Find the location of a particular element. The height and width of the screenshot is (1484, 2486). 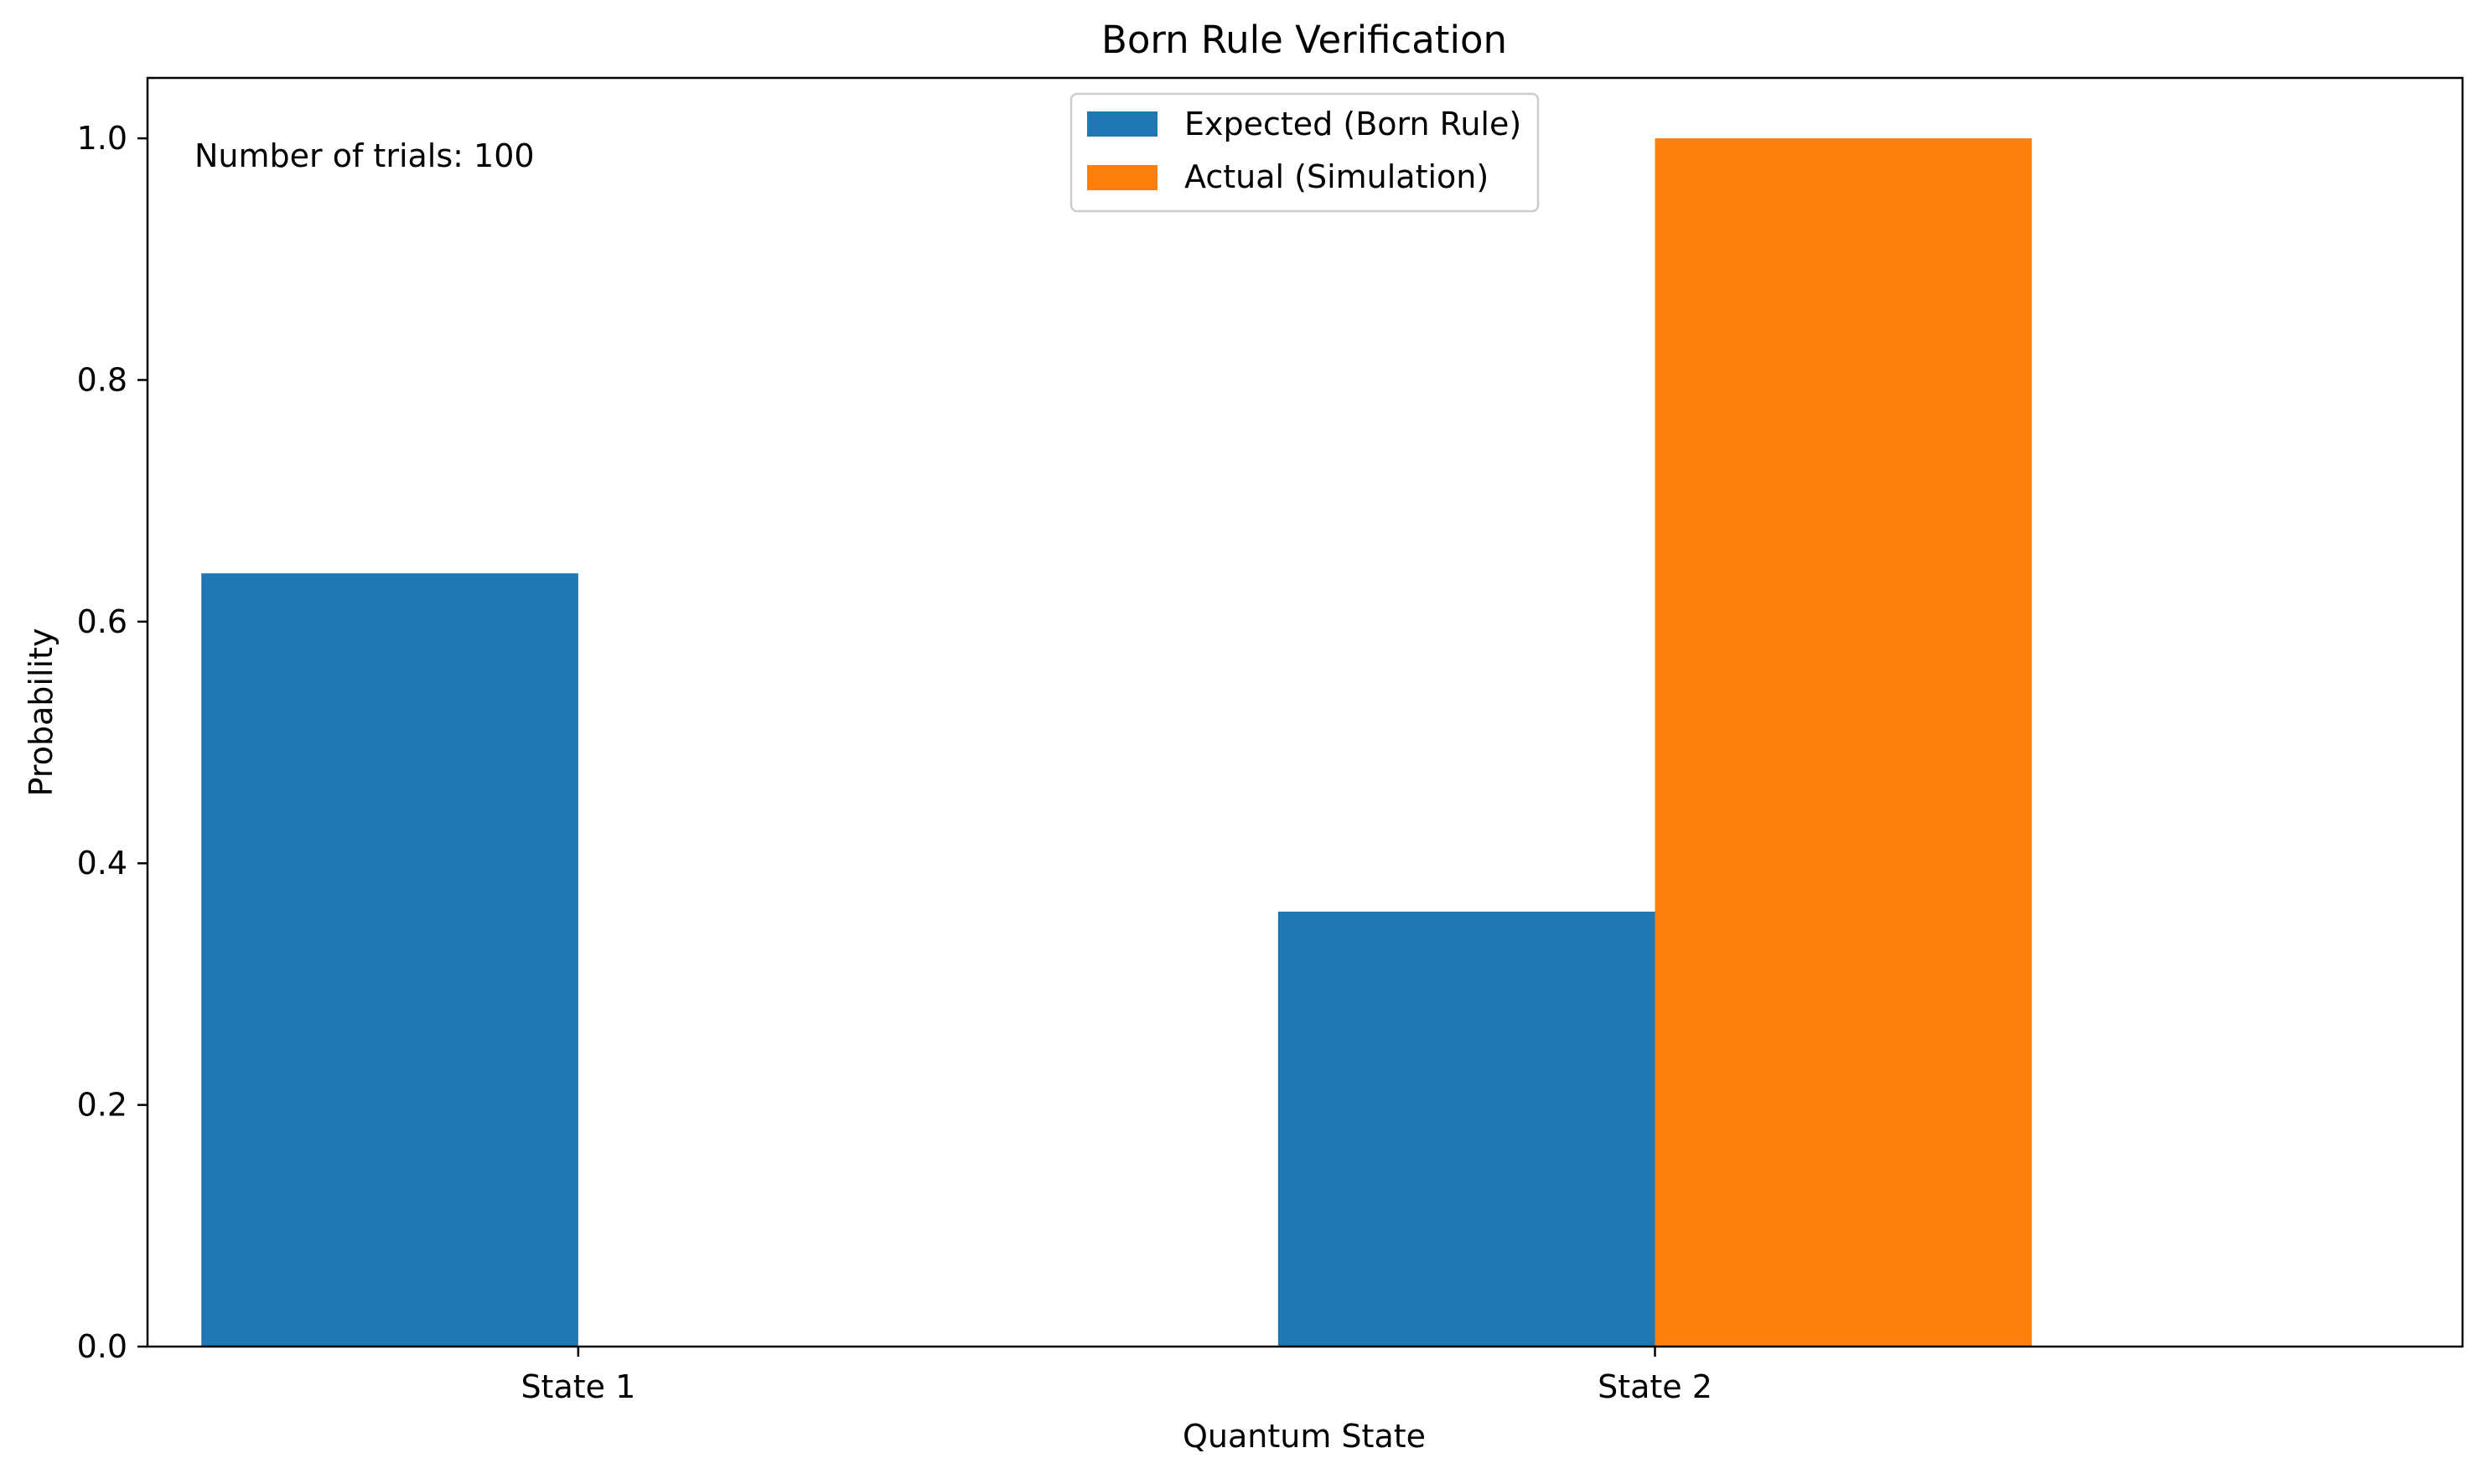

trials-annotation: Number of trials: 100 is located at coordinates (364, 156).